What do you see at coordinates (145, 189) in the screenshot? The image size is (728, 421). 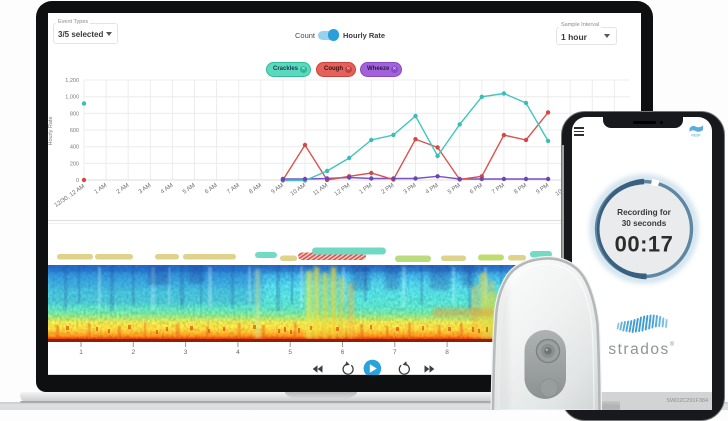 I see `svg-text: 3 AM` at bounding box center [145, 189].